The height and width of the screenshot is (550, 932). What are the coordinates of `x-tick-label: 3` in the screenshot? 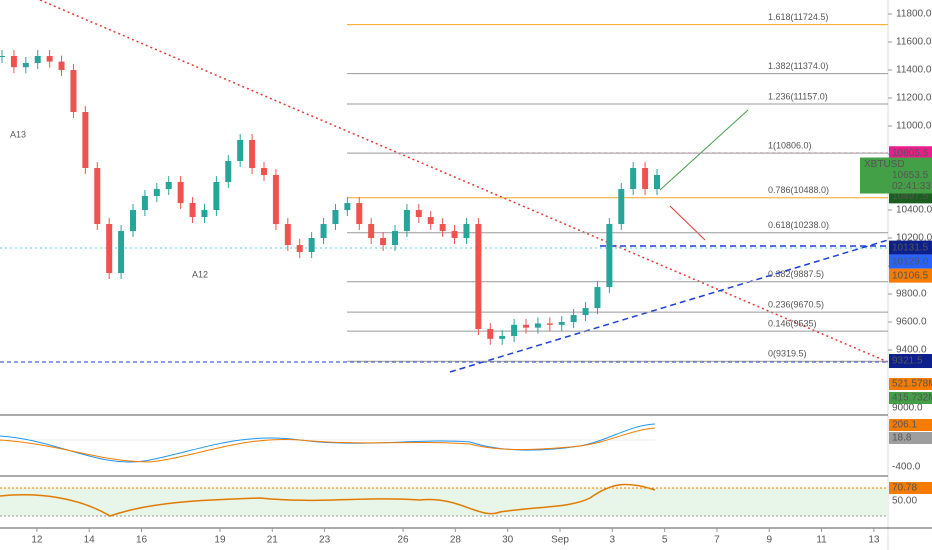 It's located at (613, 540).